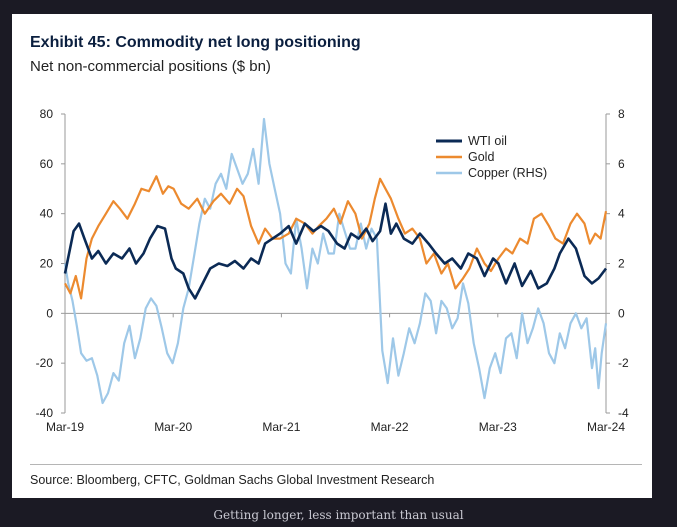  I want to click on right-tick-label: 4, so click(621, 214).